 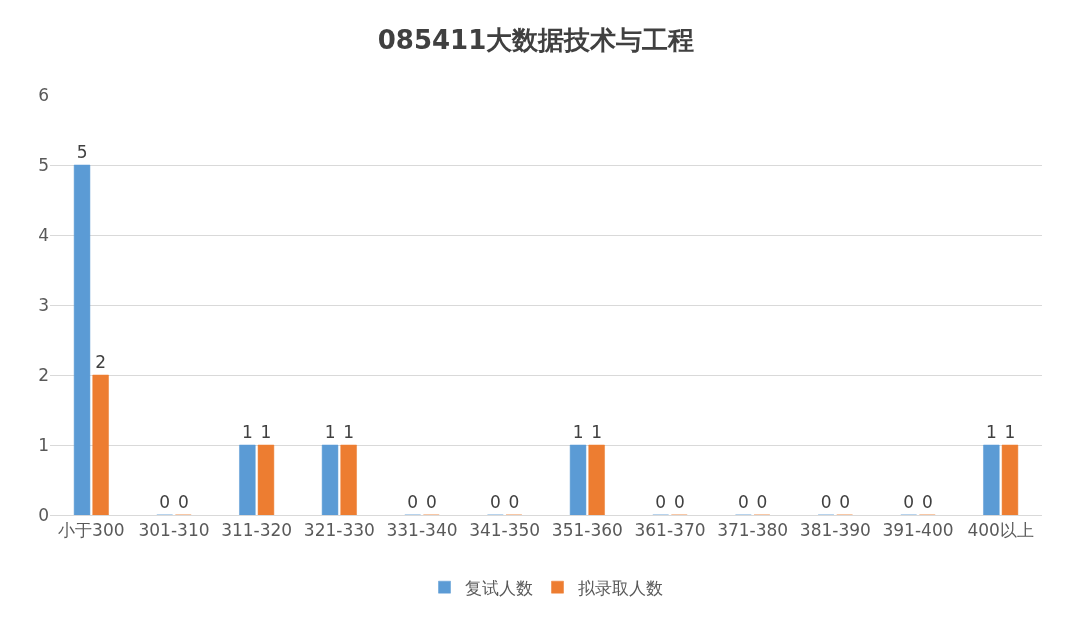 What do you see at coordinates (43, 234) in the screenshot?
I see `y-tick-label: 4` at bounding box center [43, 234].